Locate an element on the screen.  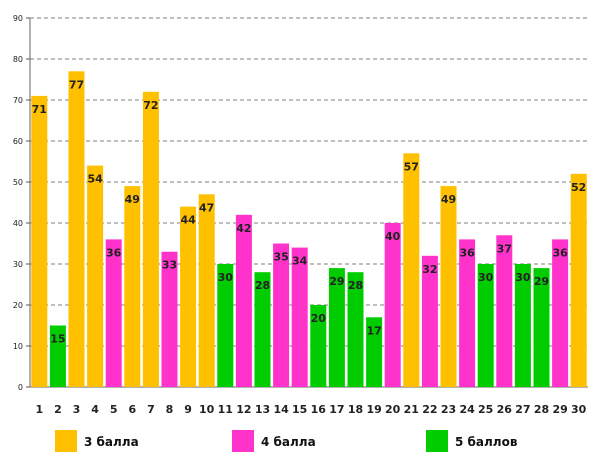
data-label-13: 28 is located at coordinates (262, 285).